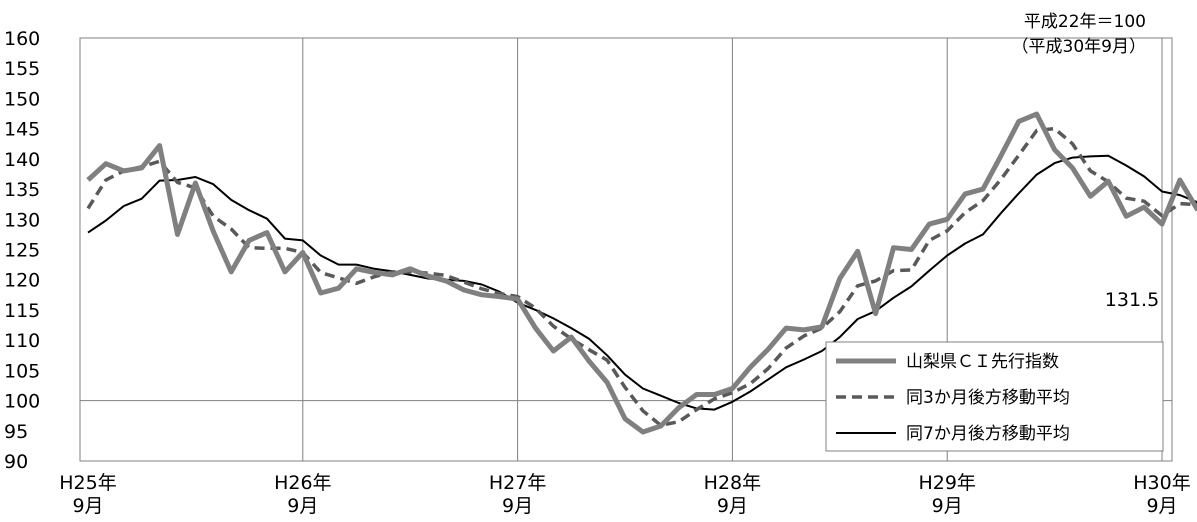 Image resolution: width=1197 pixels, height=522 pixels. Describe the element at coordinates (22, 341) in the screenshot. I see `y-tick-label: 110` at that location.